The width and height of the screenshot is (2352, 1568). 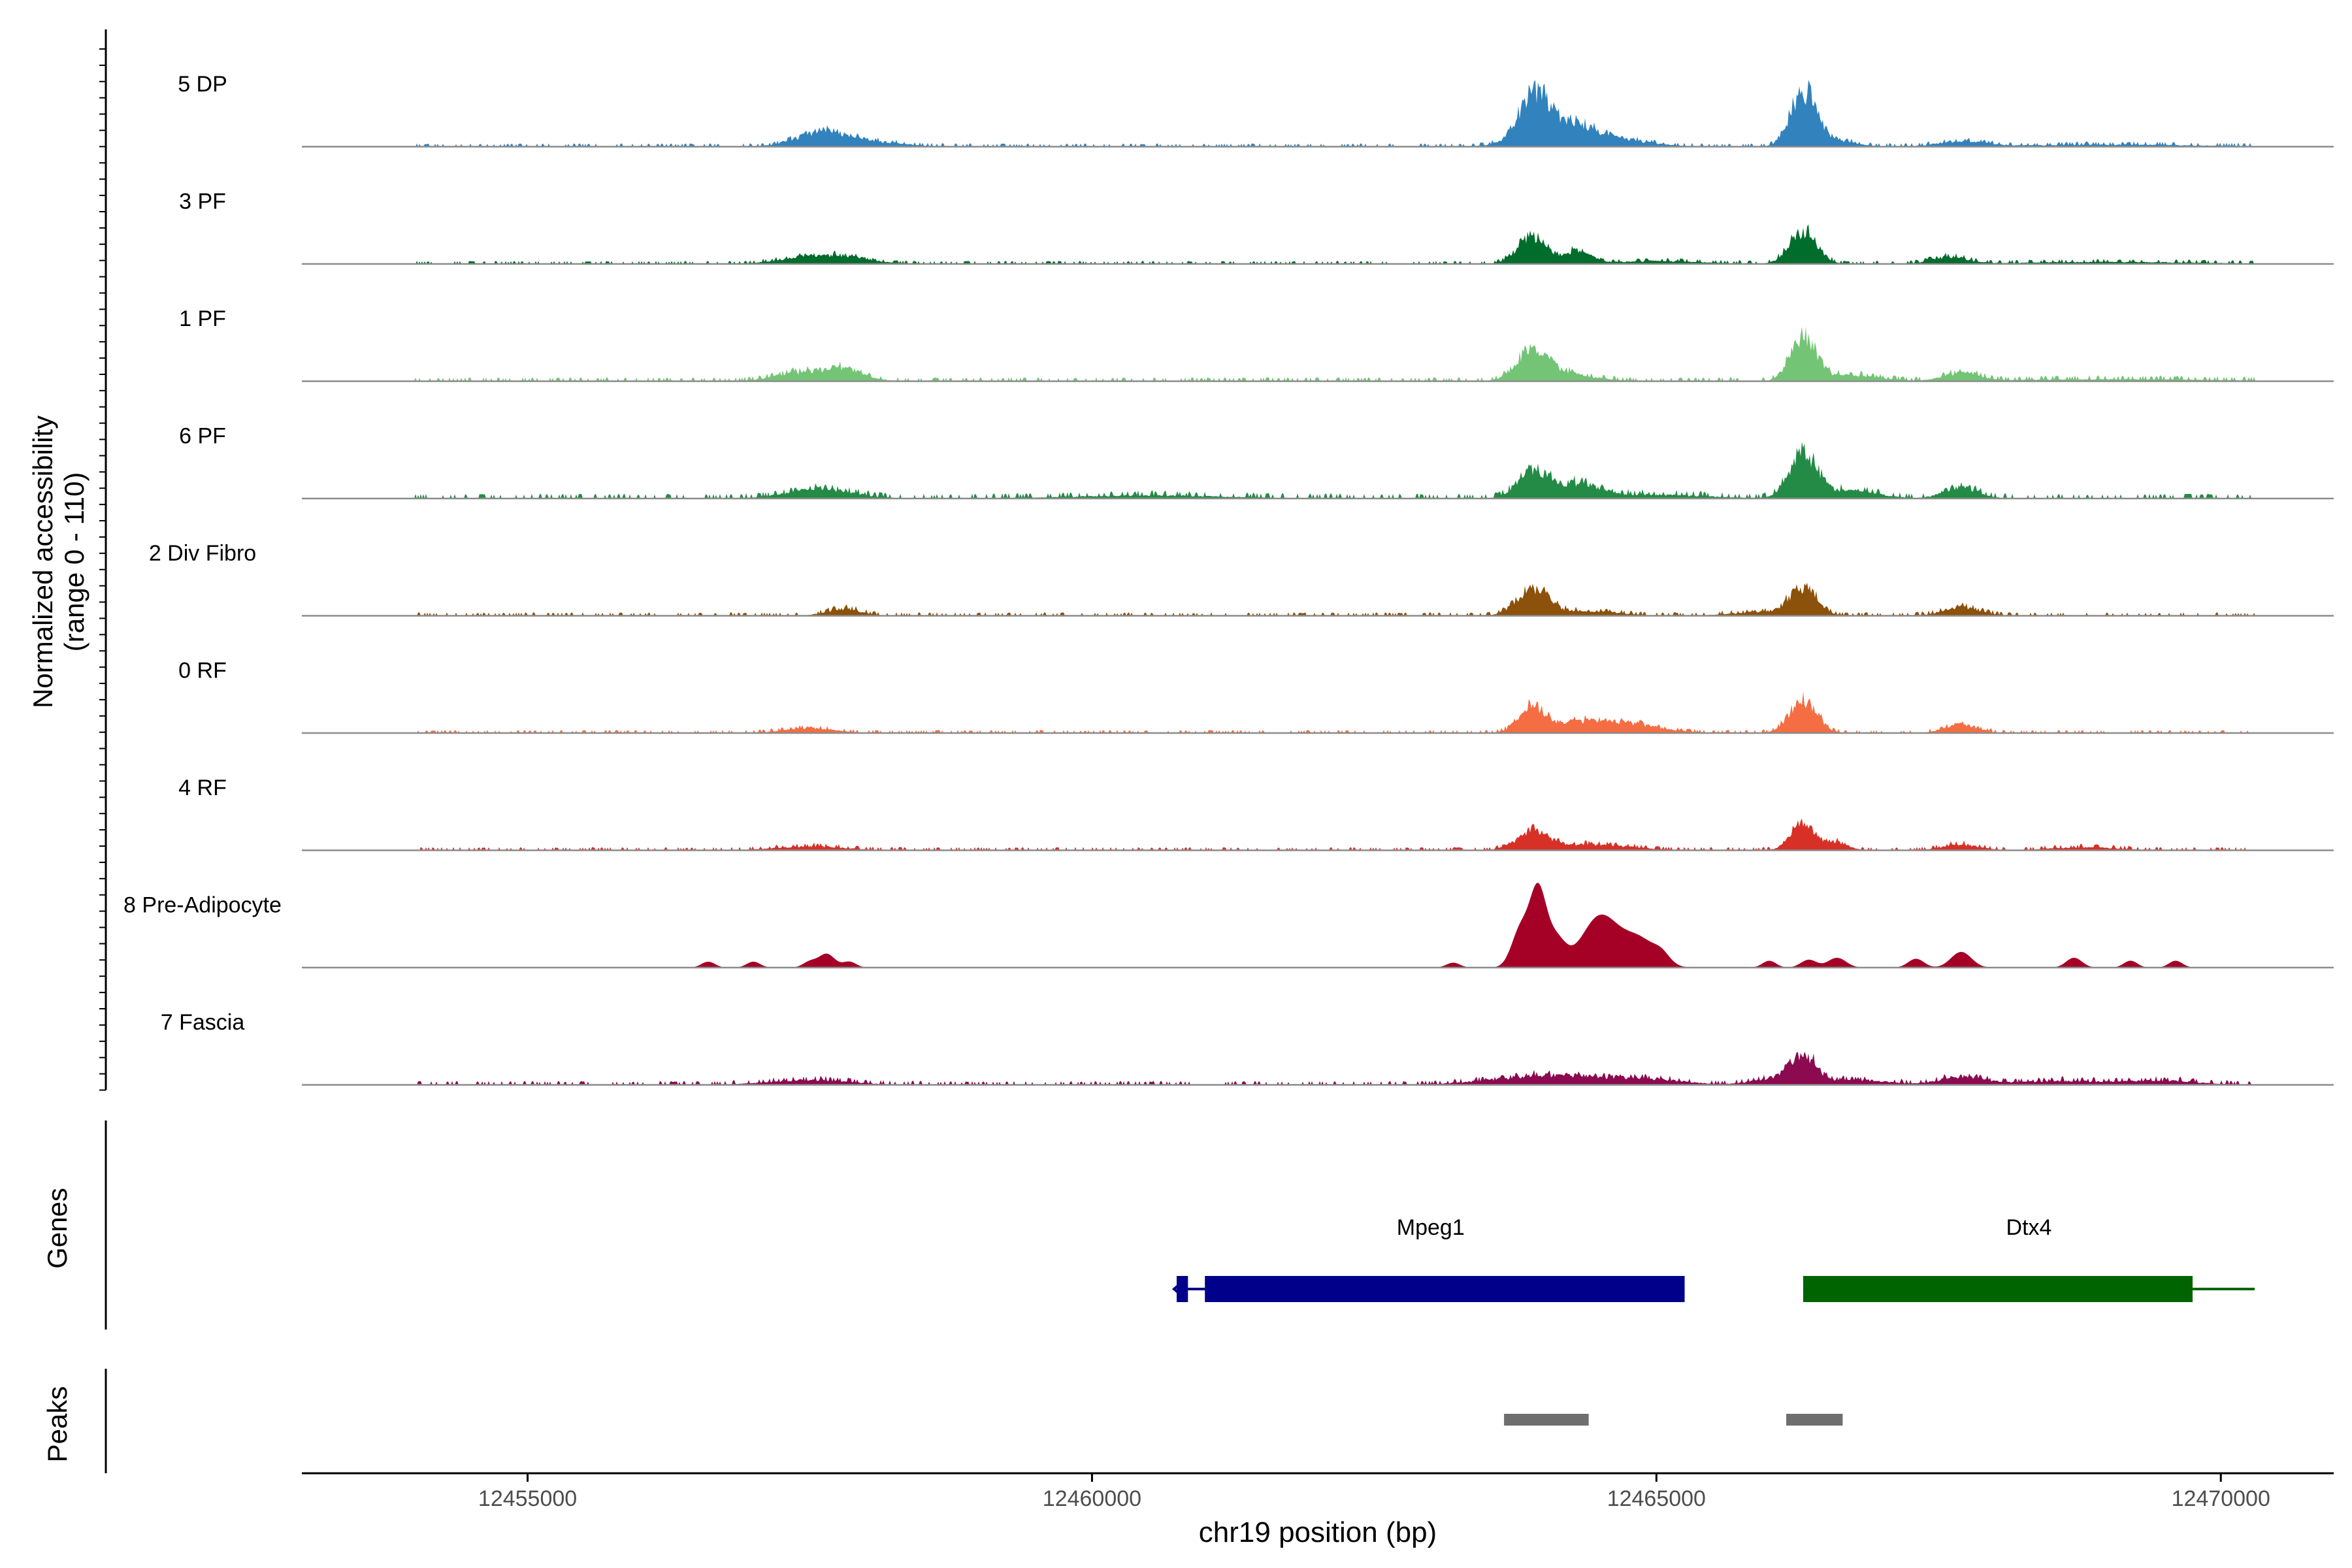 What do you see at coordinates (1256, 813) in the screenshot?
I see `track-4-rf: 4 RF` at bounding box center [1256, 813].